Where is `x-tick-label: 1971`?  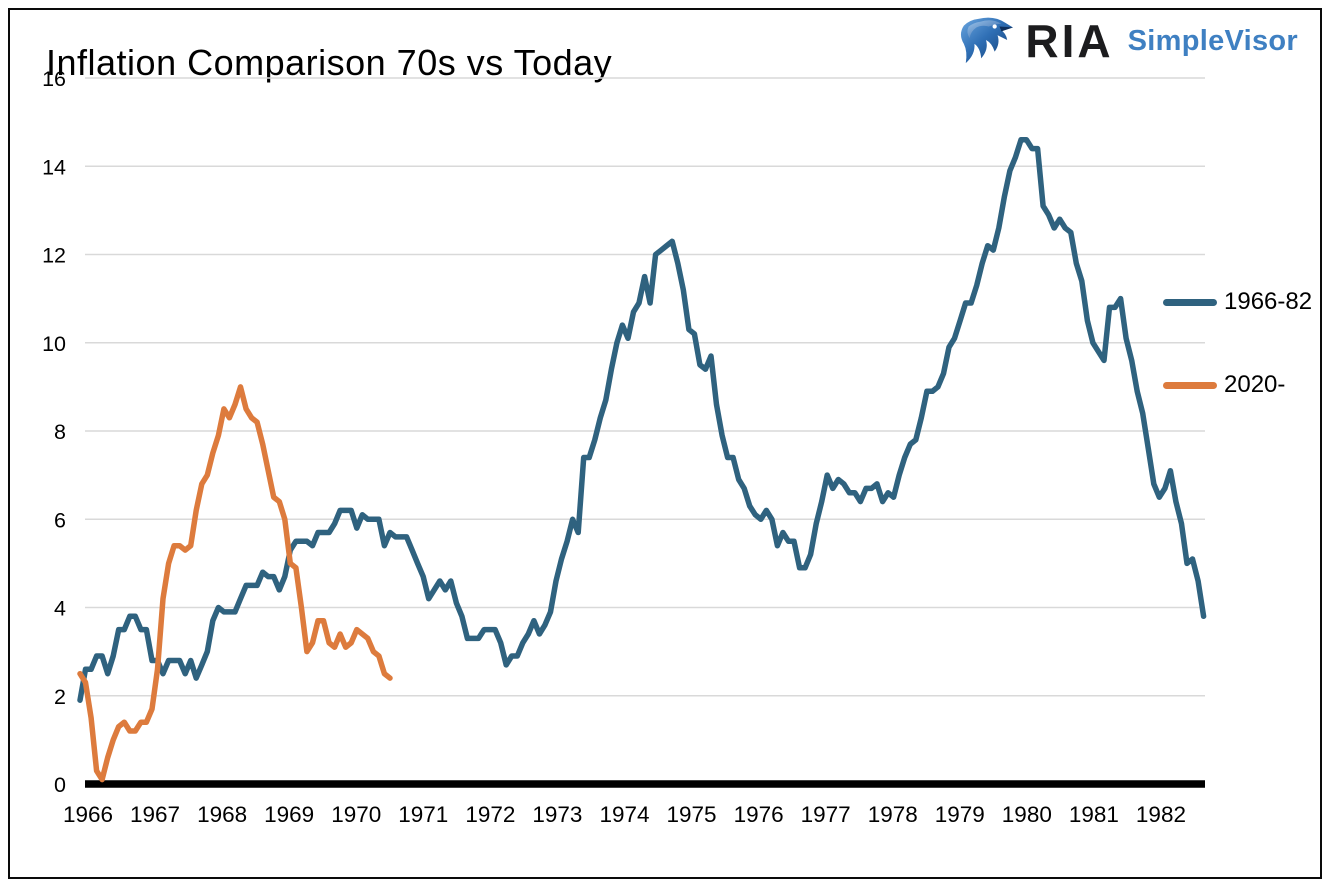
x-tick-label: 1971 is located at coordinates (423, 814).